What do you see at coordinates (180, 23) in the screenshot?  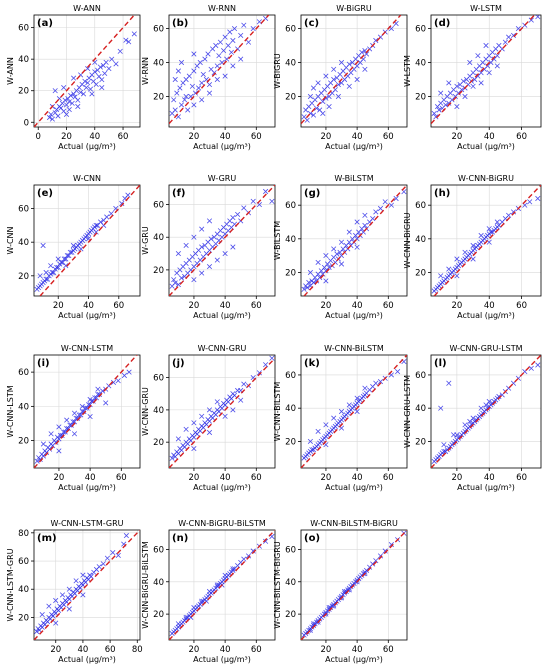 I see `panel-letter: (b)` at bounding box center [180, 23].